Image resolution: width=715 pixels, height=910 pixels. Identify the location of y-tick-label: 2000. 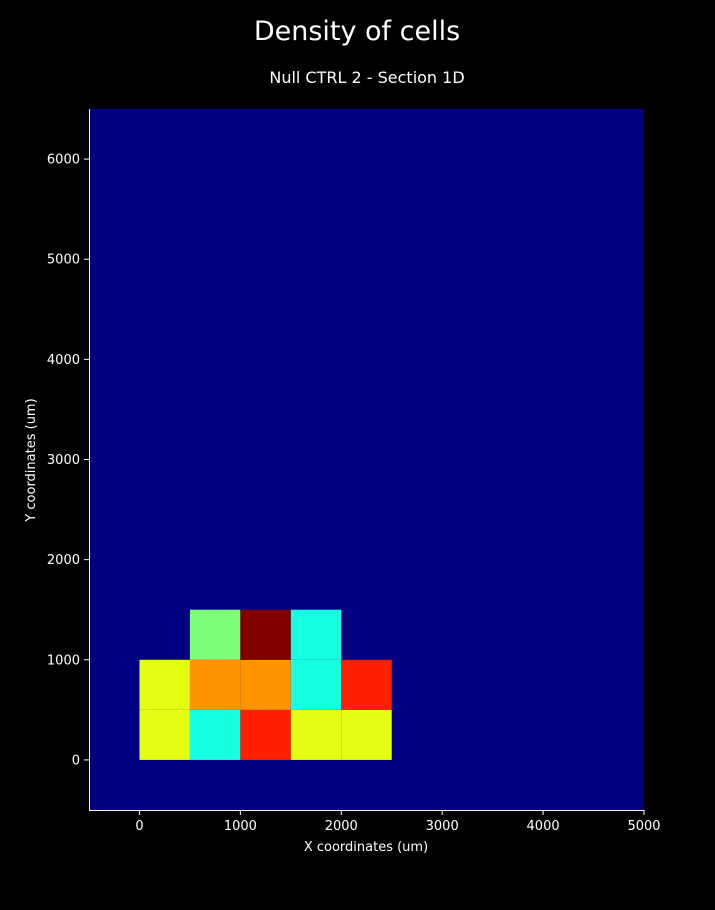
(63, 560).